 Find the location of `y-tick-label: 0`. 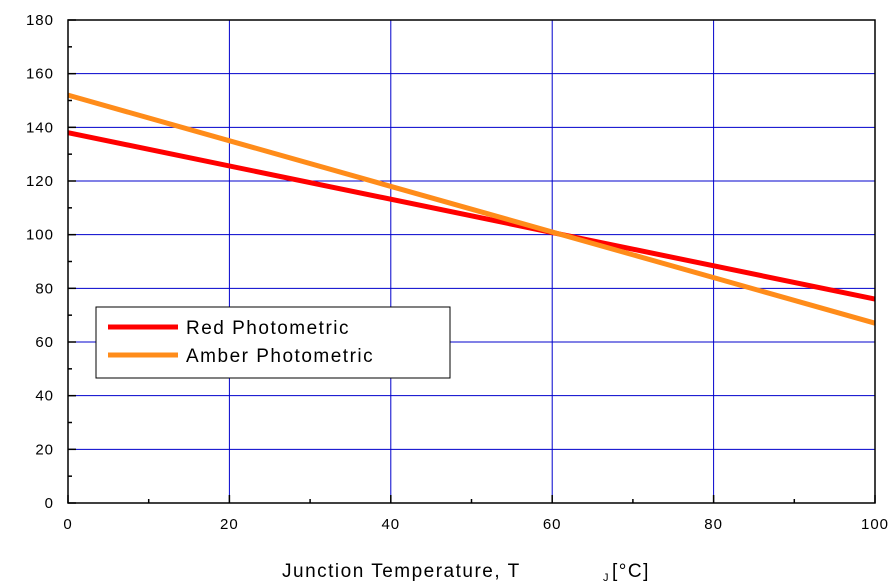

y-tick-label: 0 is located at coordinates (49, 503).